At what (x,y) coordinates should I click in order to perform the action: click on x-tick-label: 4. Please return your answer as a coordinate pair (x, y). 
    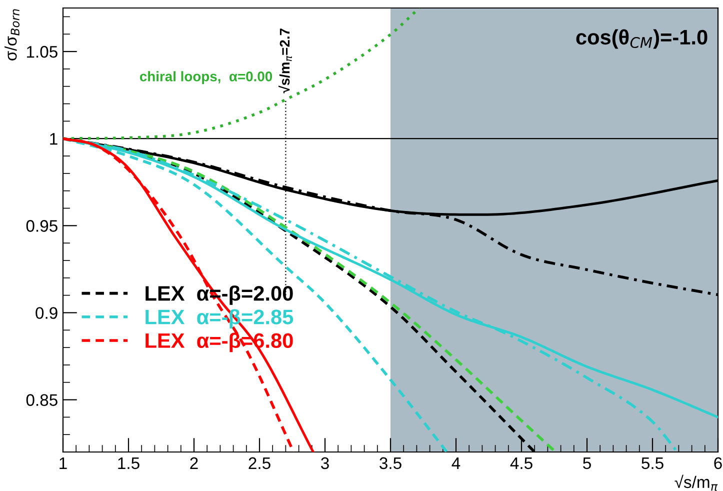
    Looking at the image, I should click on (456, 463).